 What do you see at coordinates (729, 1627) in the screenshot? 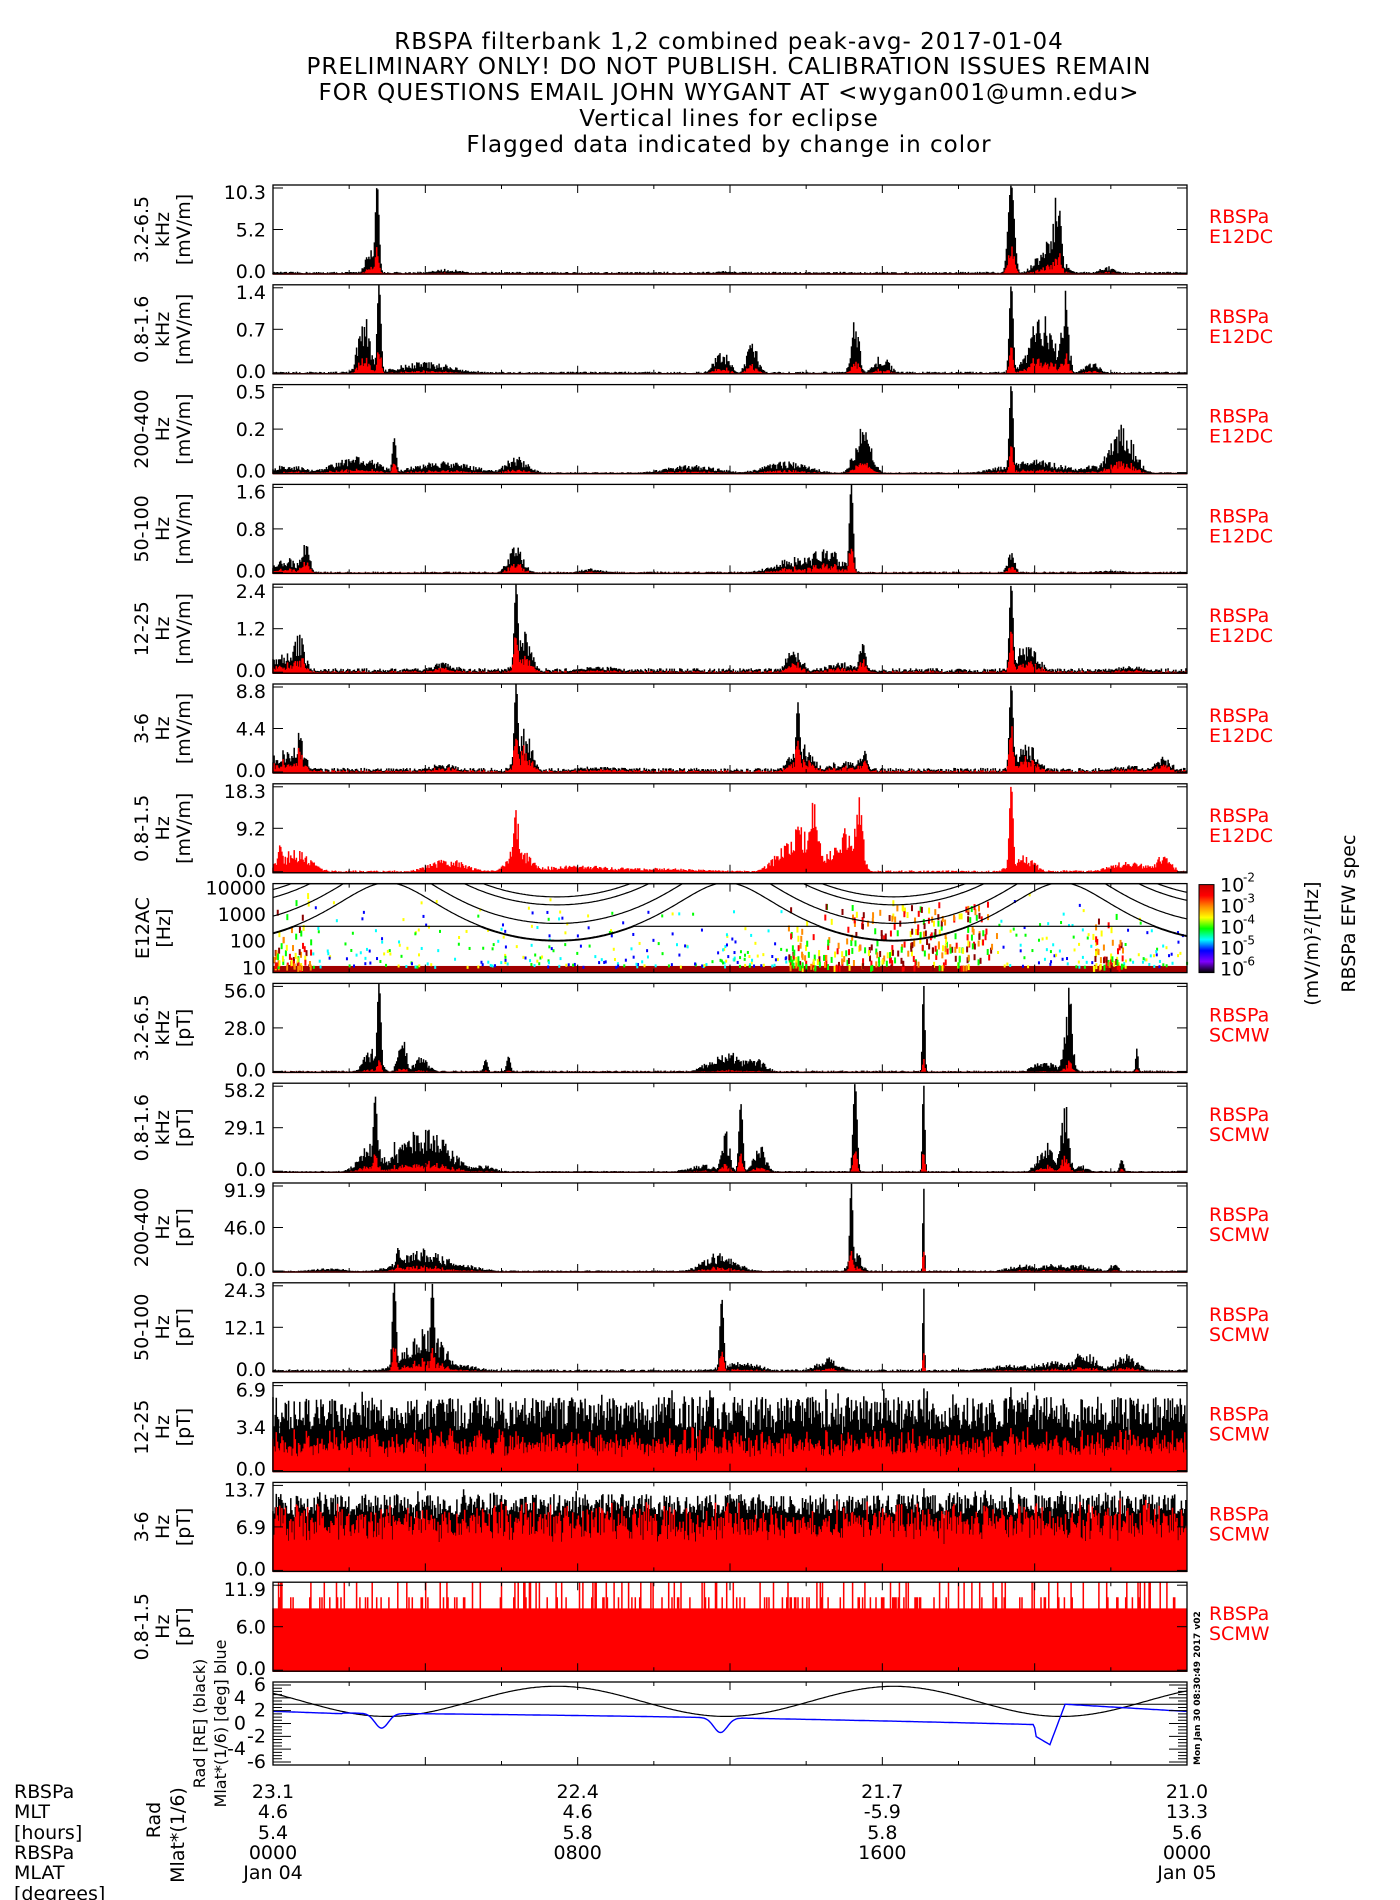
I see `average-series` at bounding box center [729, 1627].